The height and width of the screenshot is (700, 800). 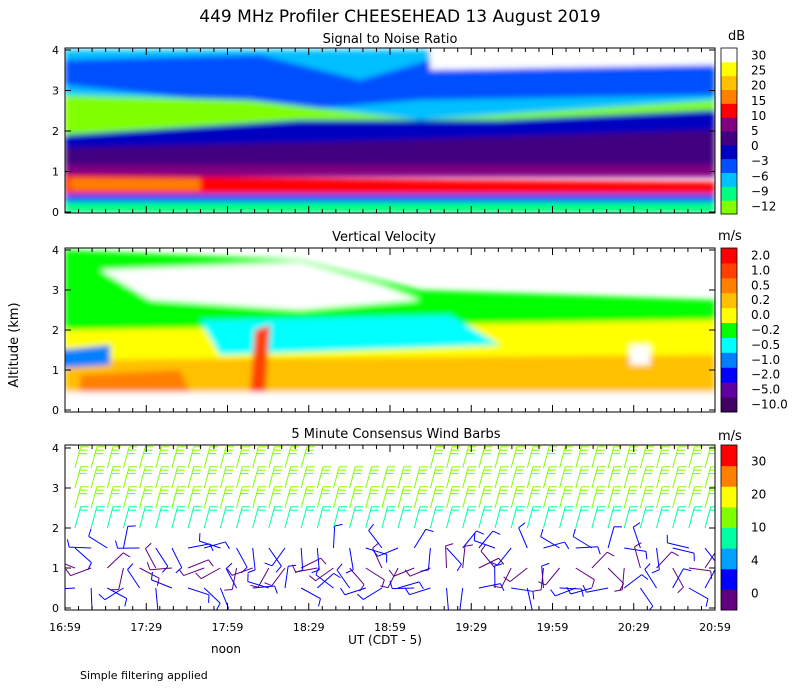 I want to click on wind-colorbar-label: 0, so click(x=755, y=594).